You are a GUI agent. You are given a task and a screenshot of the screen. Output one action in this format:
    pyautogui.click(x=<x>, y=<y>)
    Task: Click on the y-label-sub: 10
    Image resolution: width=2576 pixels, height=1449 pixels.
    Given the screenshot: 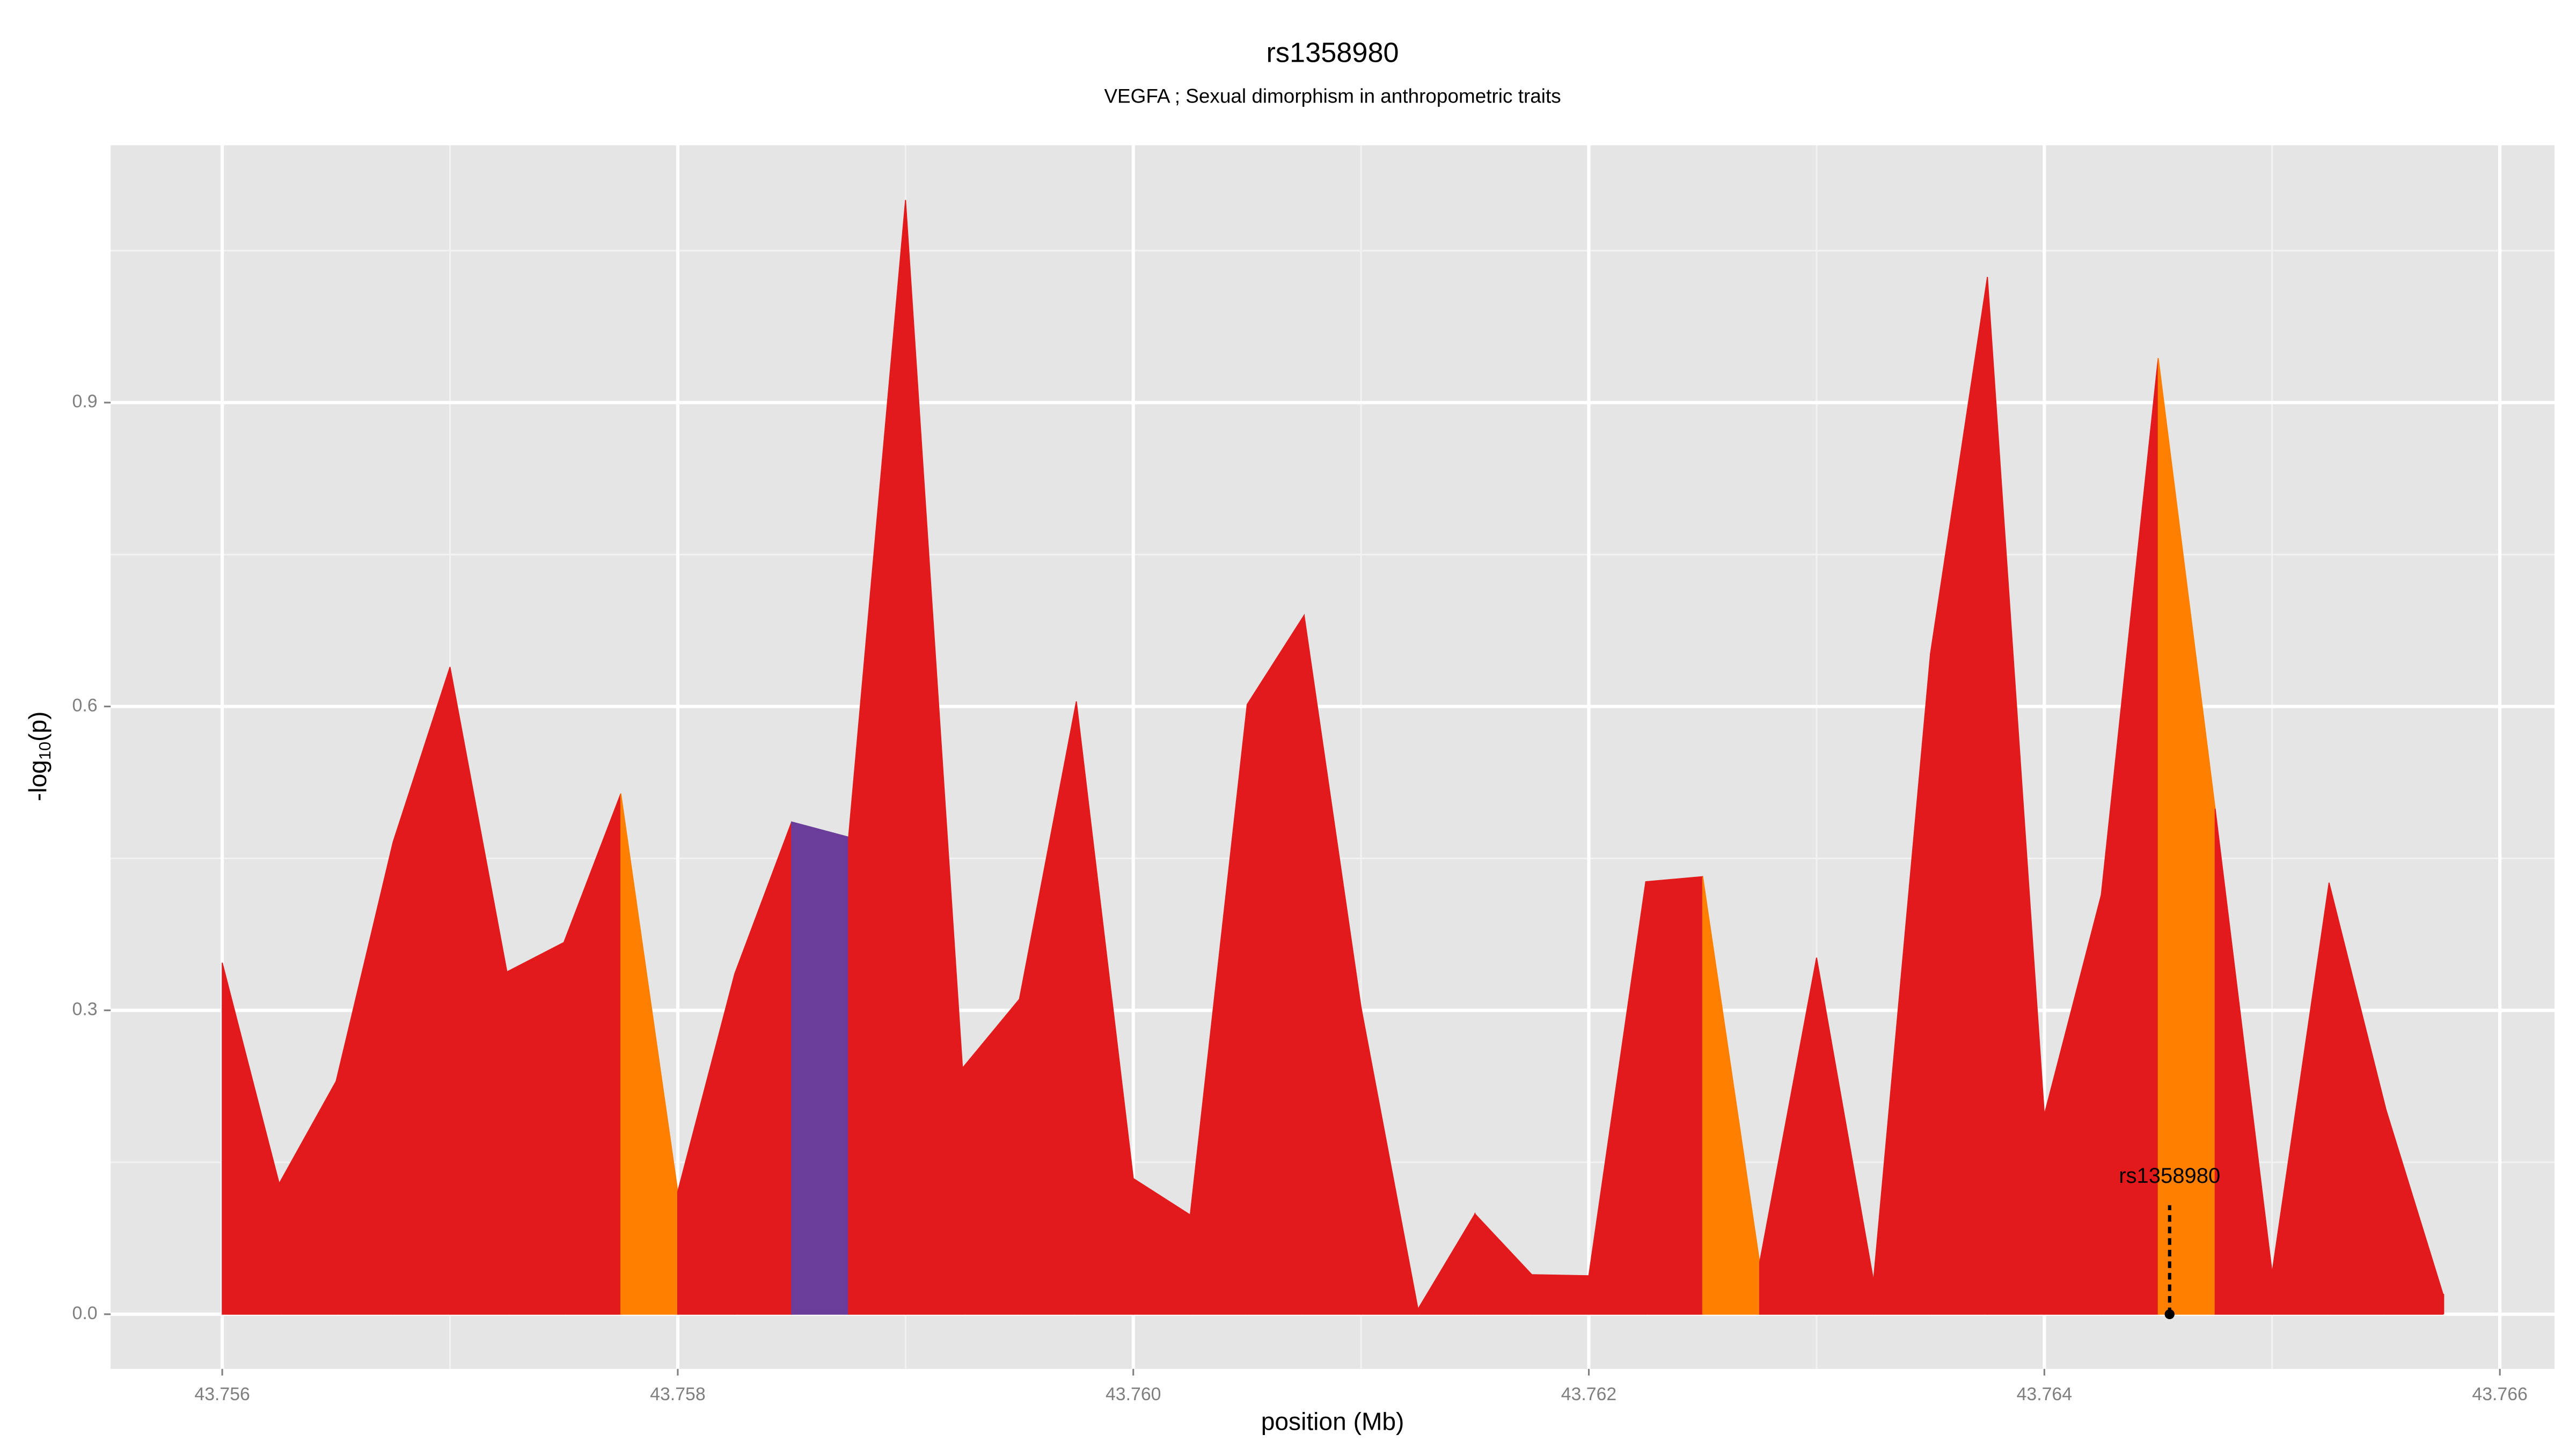 What is the action you would take?
    pyautogui.click(x=44, y=751)
    